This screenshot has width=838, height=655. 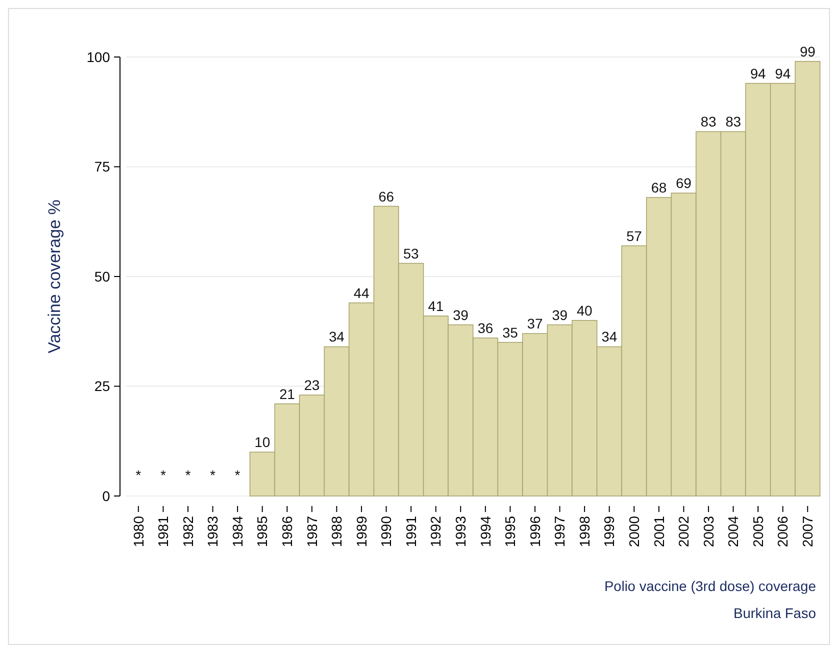 I want to click on x-tick-label: 1988, so click(x=336, y=532).